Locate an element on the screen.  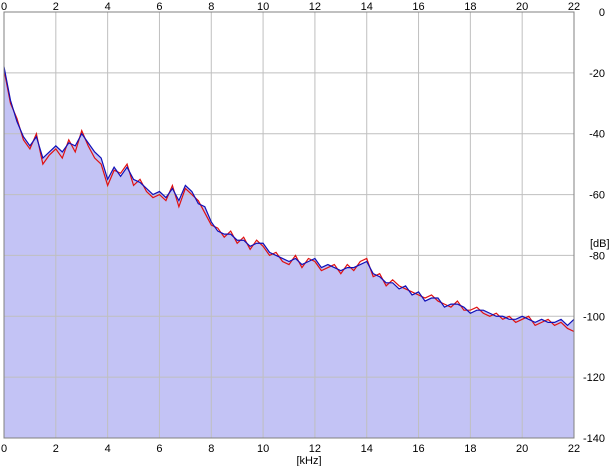
x-tick-label-top: 0 is located at coordinates (4, 7).